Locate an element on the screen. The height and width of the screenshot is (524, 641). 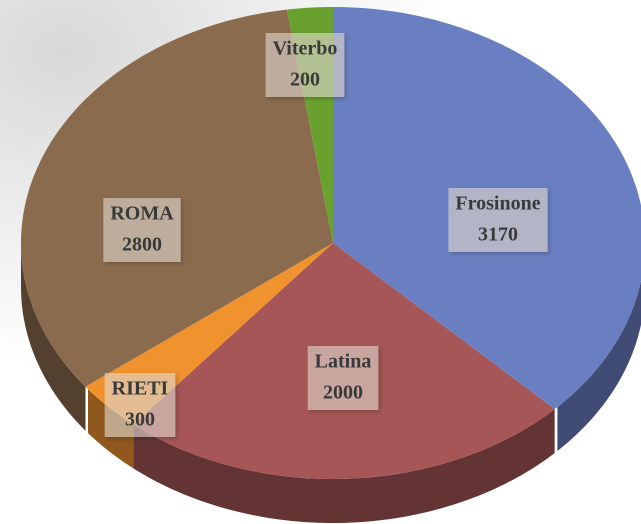
label-value: 2800 is located at coordinates (142, 245).